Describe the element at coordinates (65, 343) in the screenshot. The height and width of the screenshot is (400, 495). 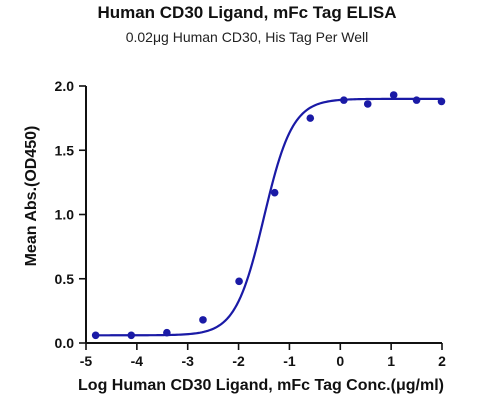
I see `y-tick-label: 0.0` at that location.